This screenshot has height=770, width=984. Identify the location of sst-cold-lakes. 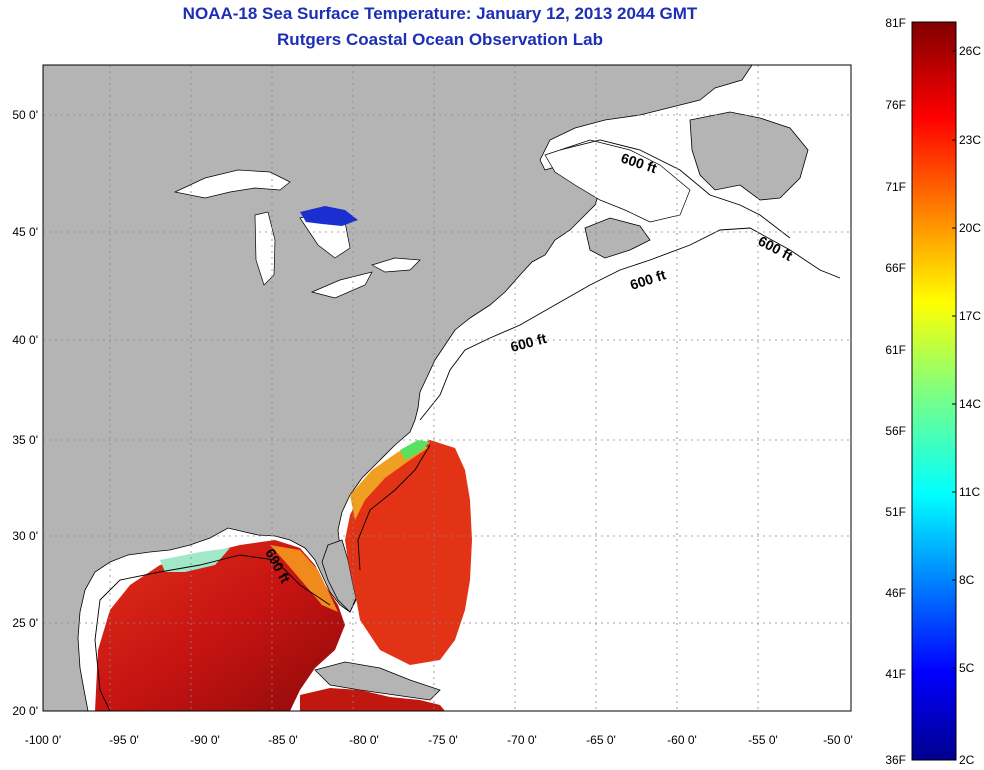
(329, 216).